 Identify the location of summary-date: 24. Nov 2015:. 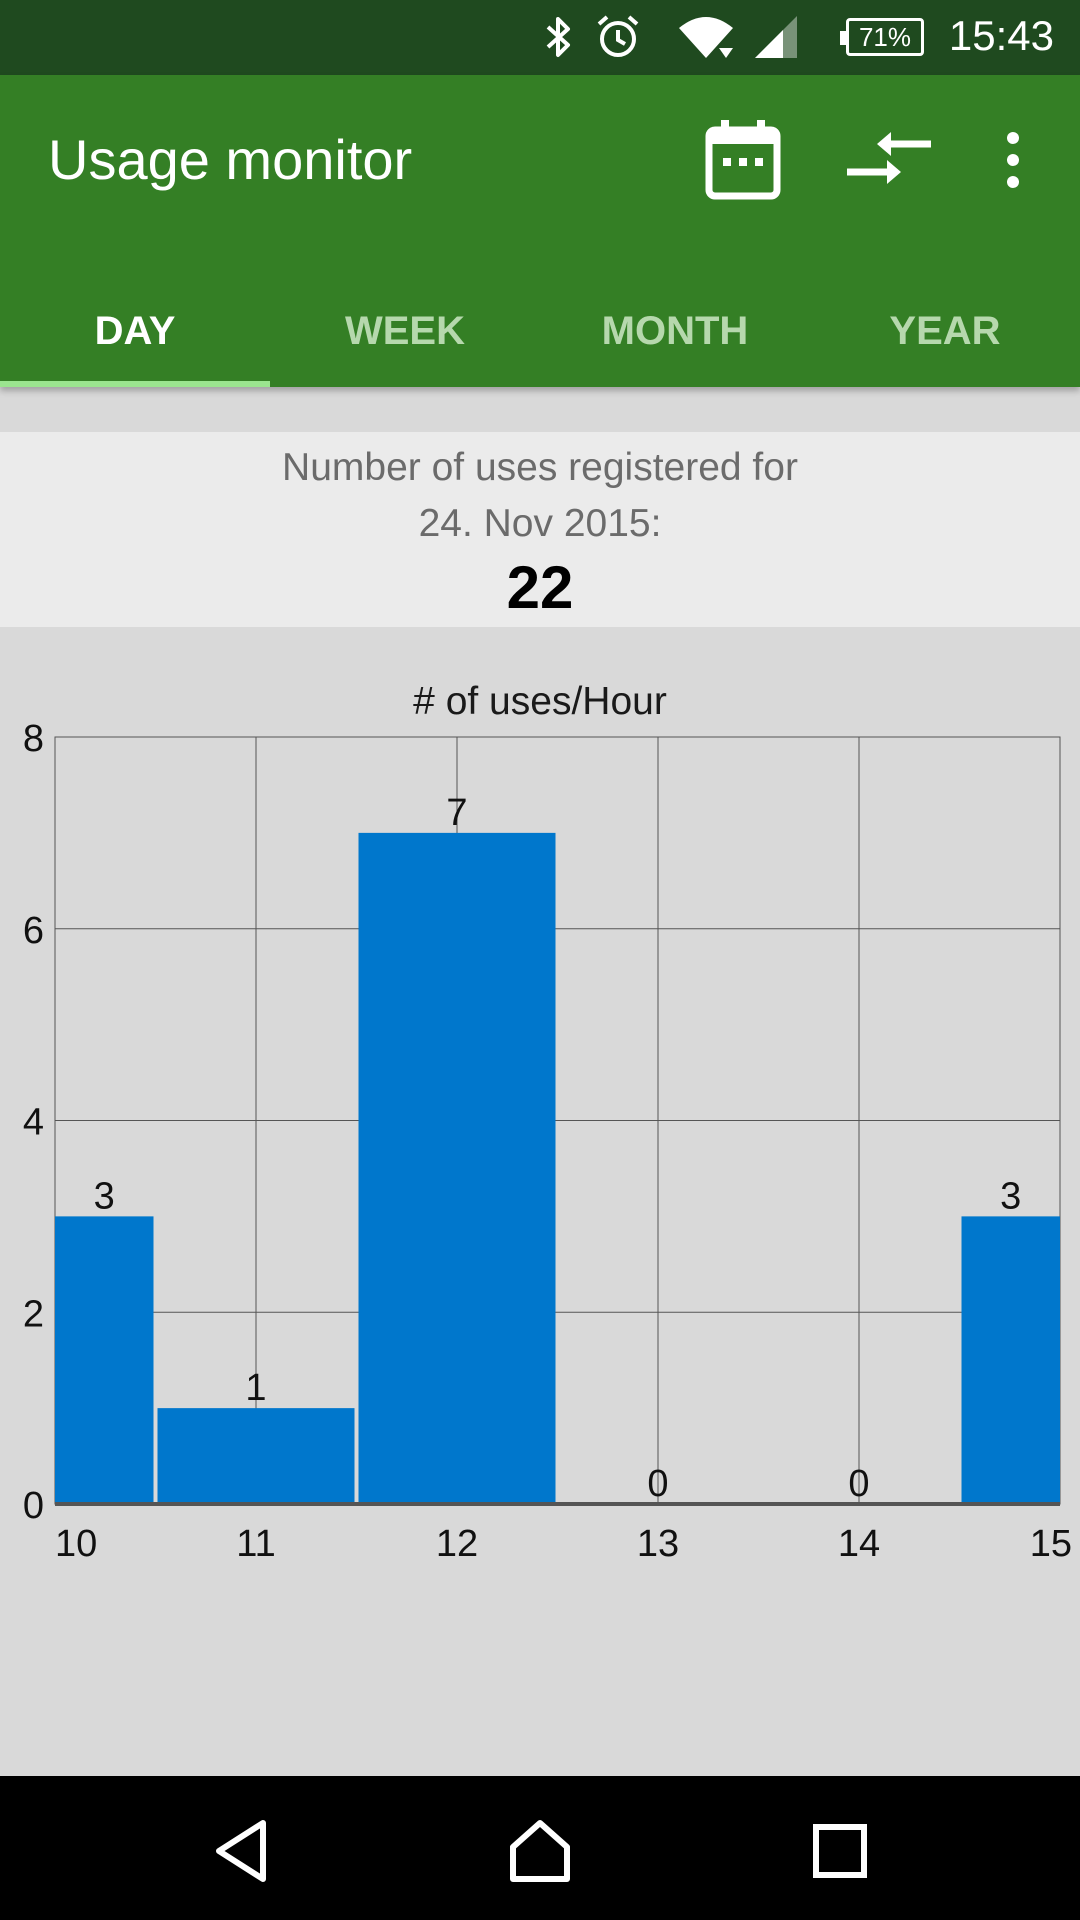
(540, 523).